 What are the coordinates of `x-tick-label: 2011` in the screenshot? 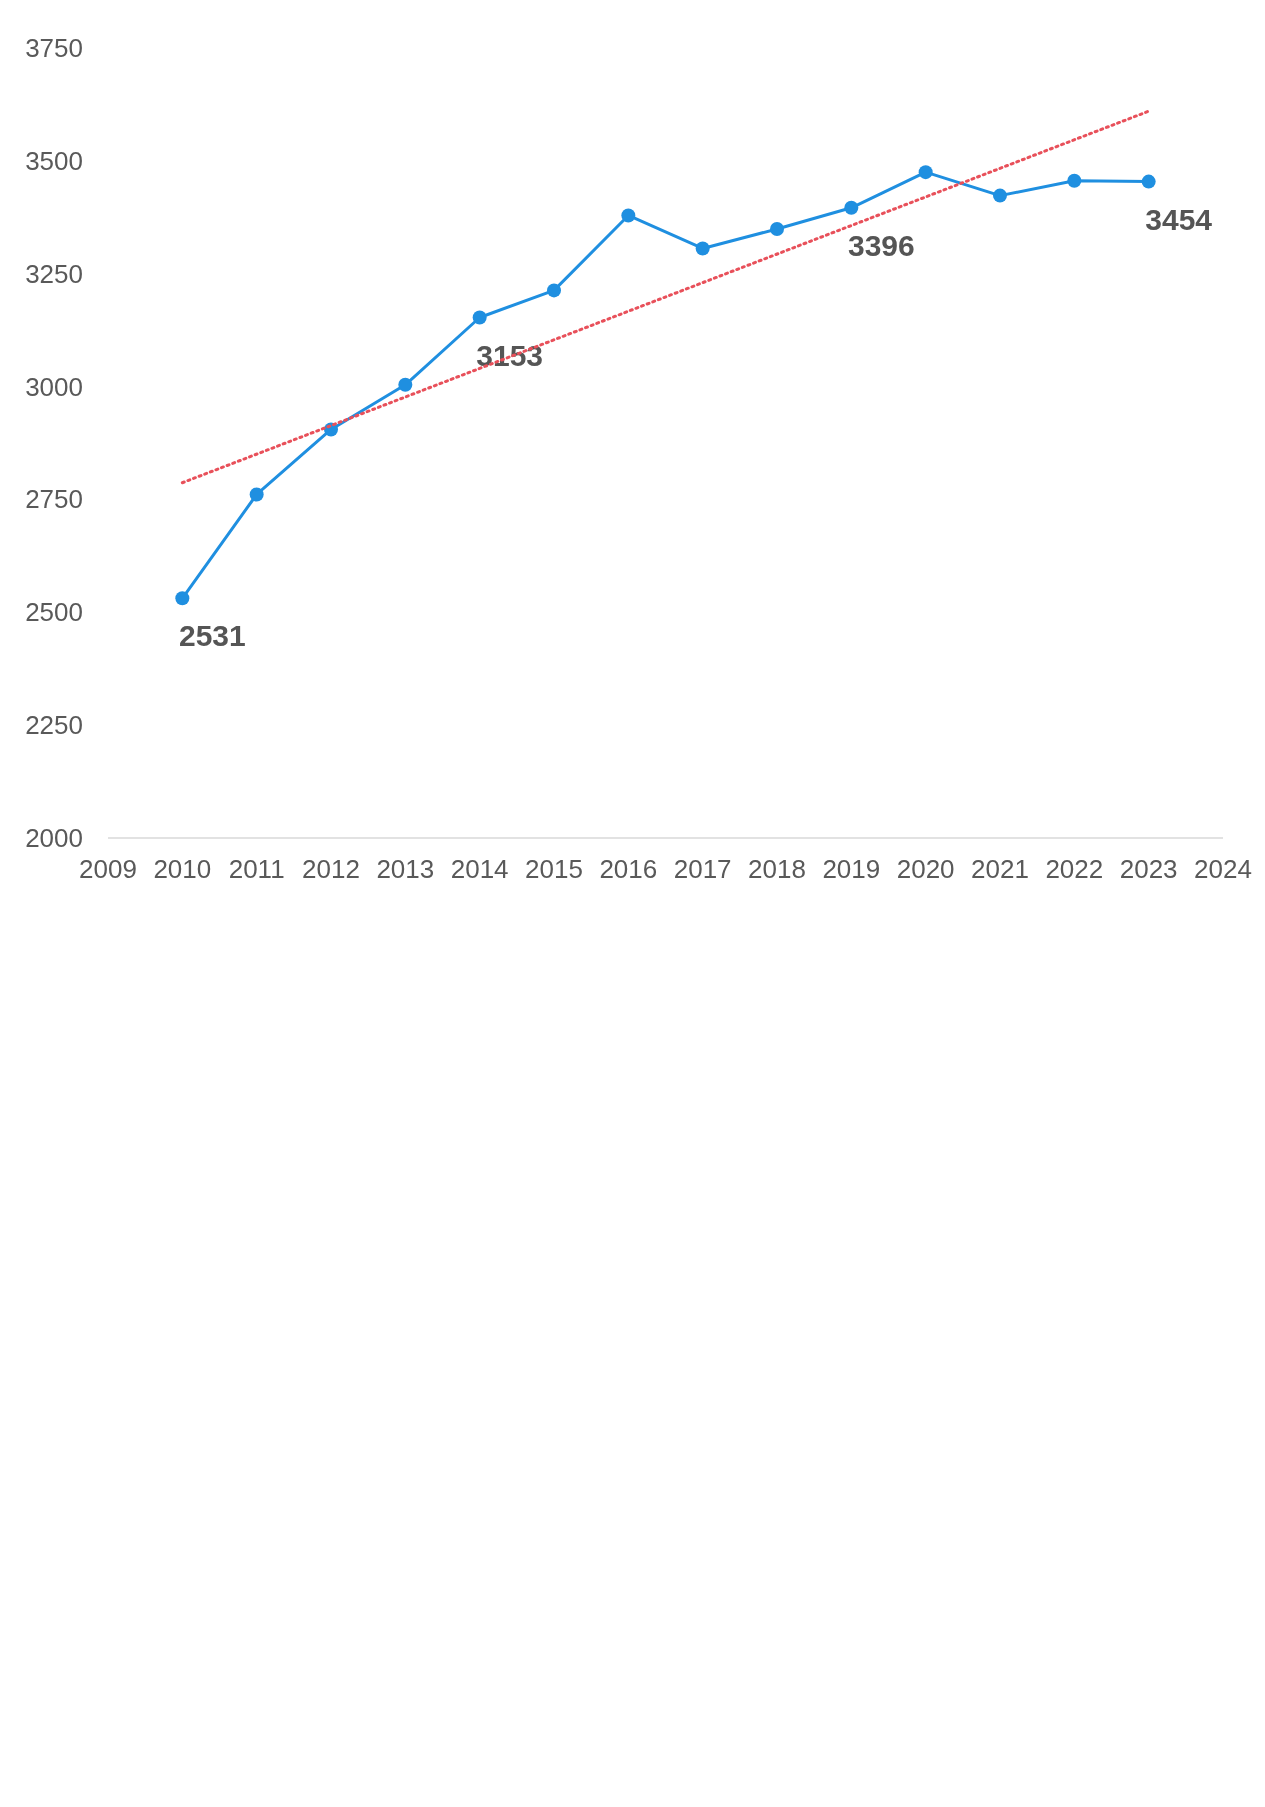 It's located at (256, 869).